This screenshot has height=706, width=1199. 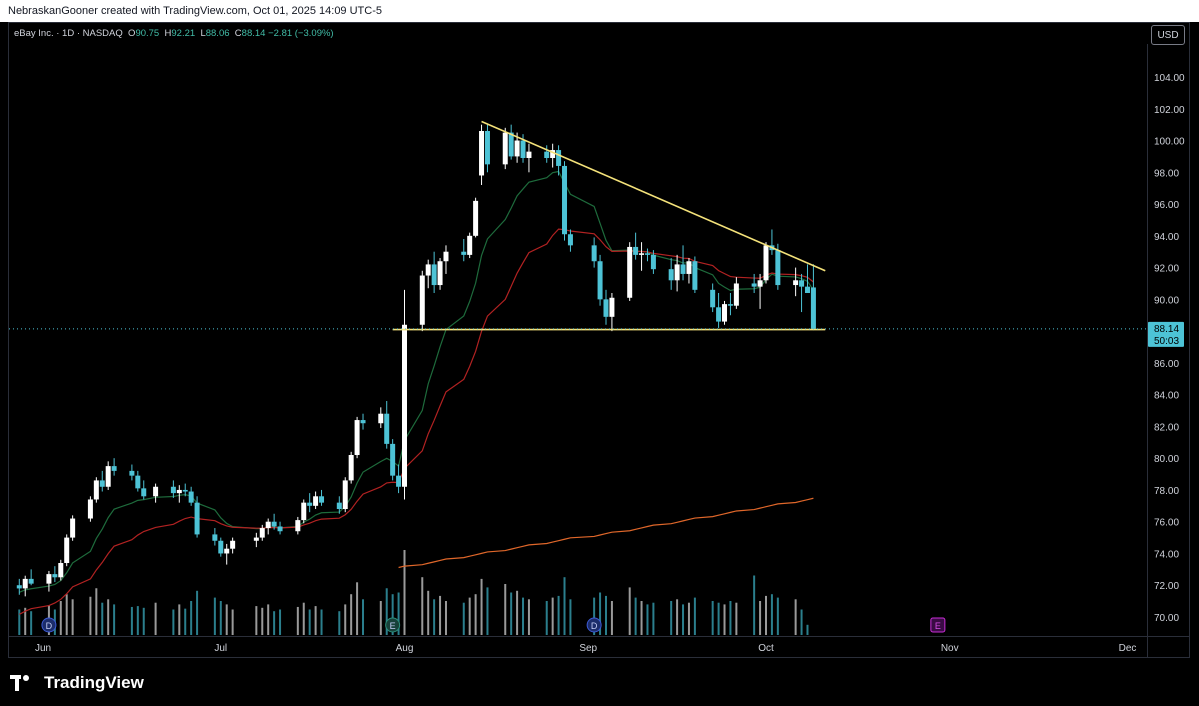 I want to click on time-tick-label: Nov, so click(x=950, y=648).